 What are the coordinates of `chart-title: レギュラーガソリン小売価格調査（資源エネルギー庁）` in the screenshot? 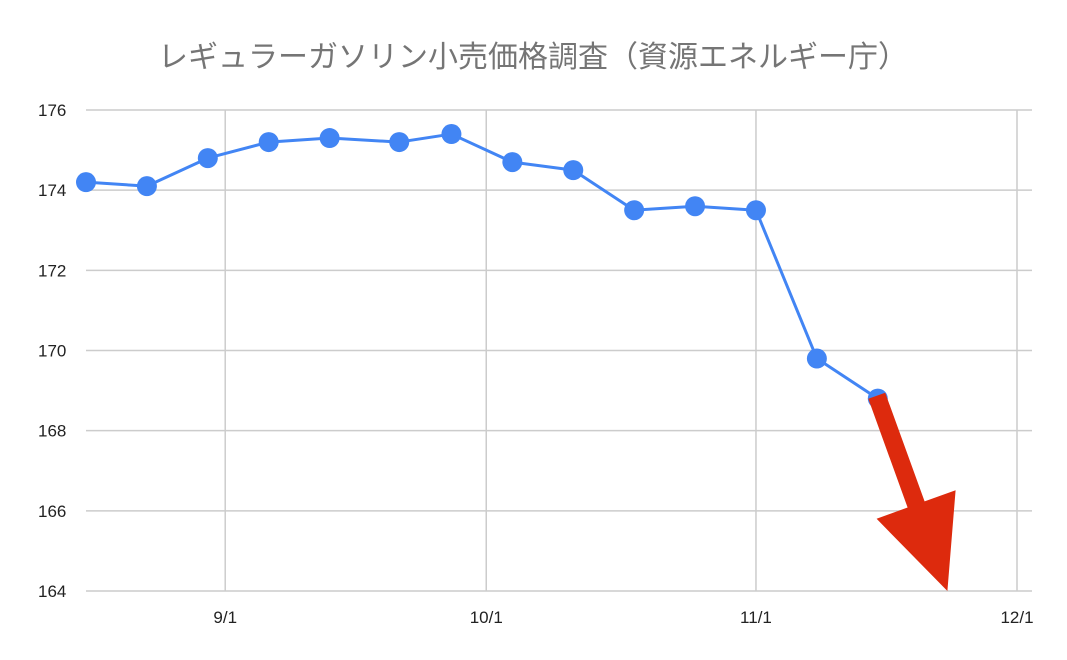 It's located at (533, 57).